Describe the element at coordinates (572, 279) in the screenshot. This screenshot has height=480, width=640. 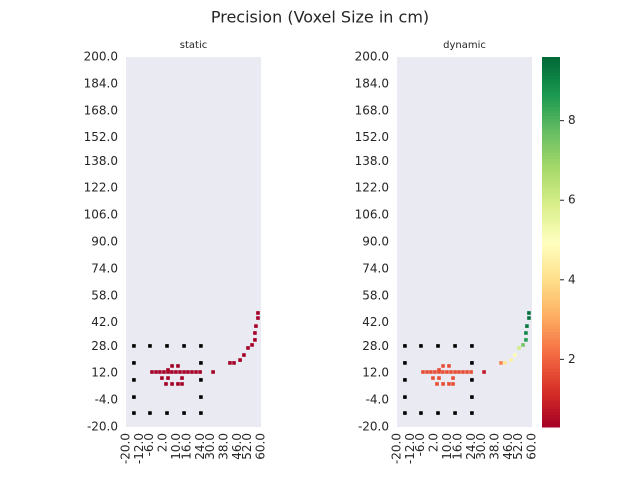
I see `colorbar-tick-label: 4` at that location.